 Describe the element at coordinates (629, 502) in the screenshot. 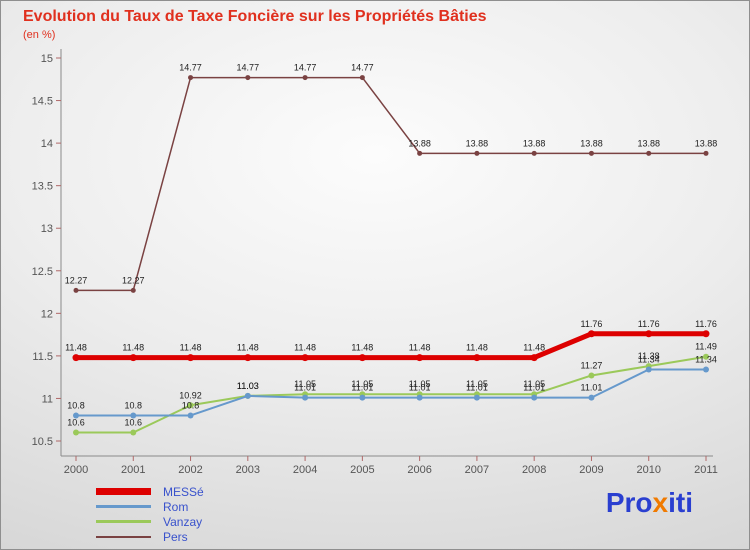

I see `logo-text-pro: Pro` at that location.